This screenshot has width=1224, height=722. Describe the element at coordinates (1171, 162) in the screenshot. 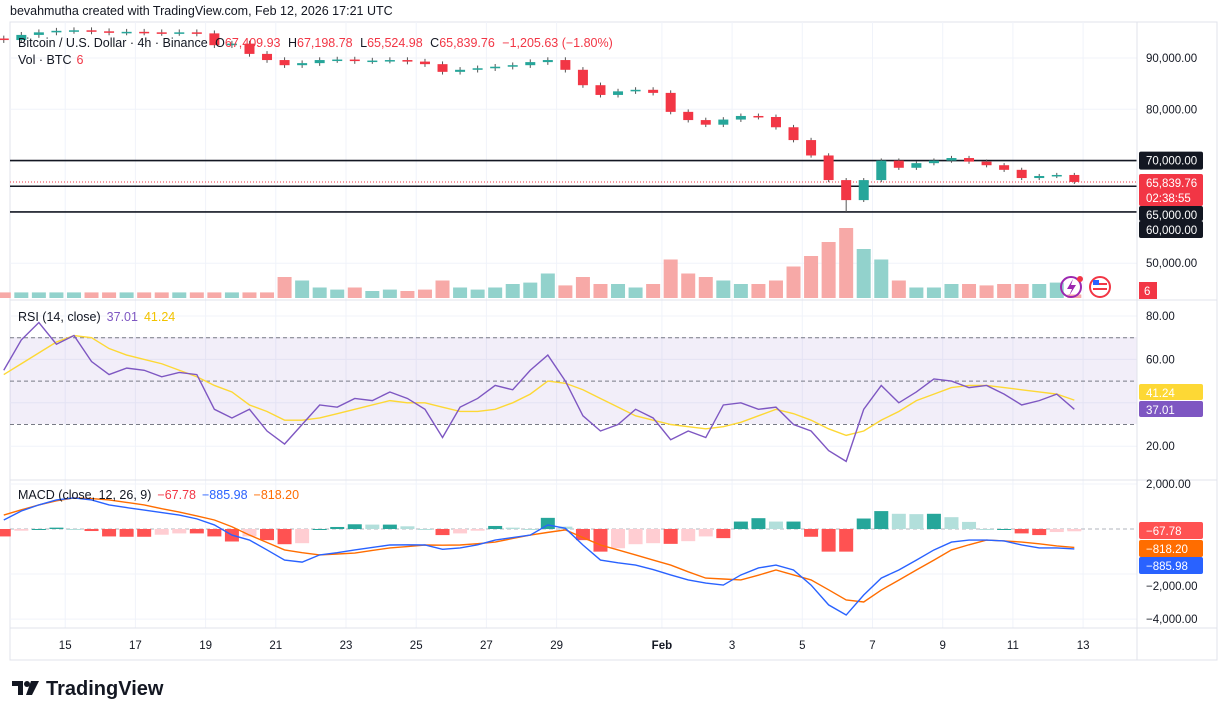

I see `level-badge-70000: 70,000.00` at that location.